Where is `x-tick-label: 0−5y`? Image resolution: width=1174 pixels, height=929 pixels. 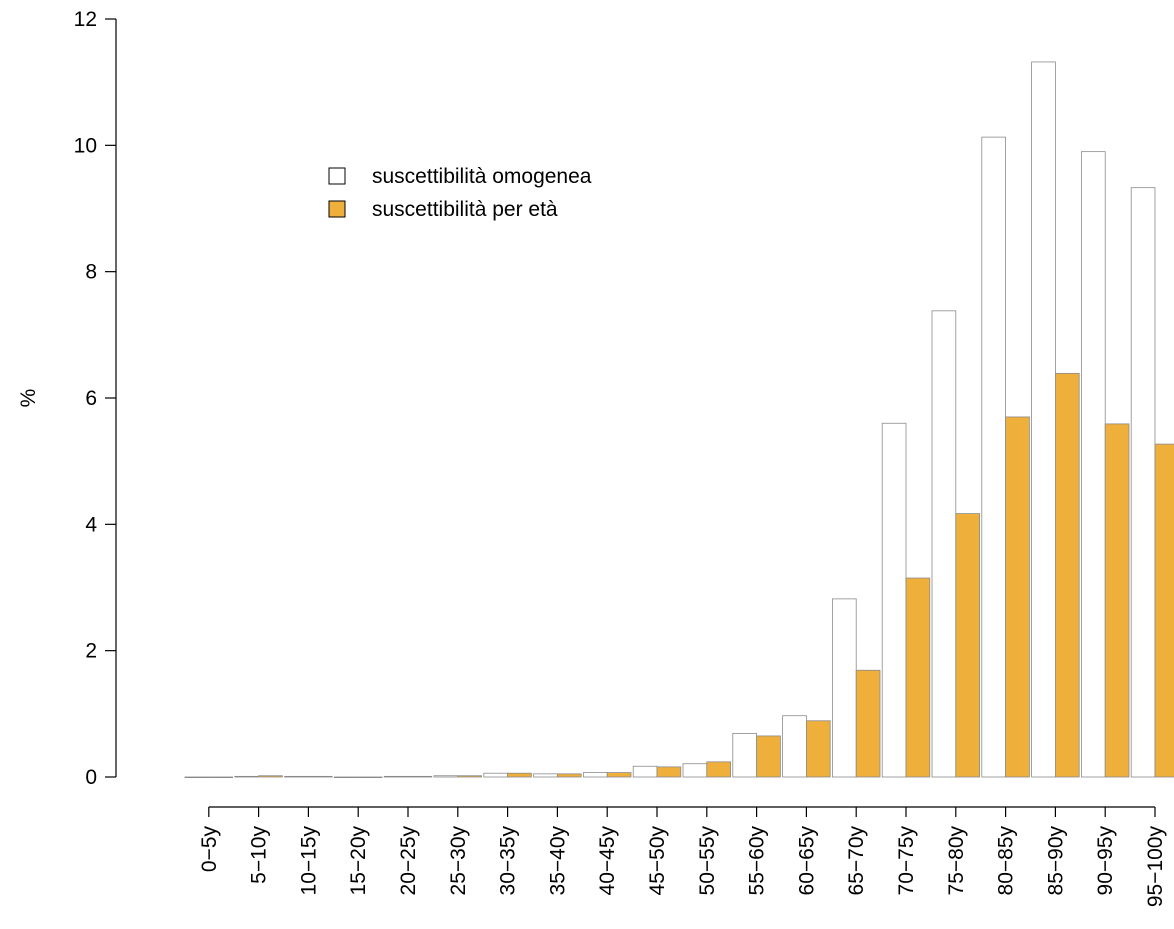
x-tick-label: 0−5y is located at coordinates (209, 849).